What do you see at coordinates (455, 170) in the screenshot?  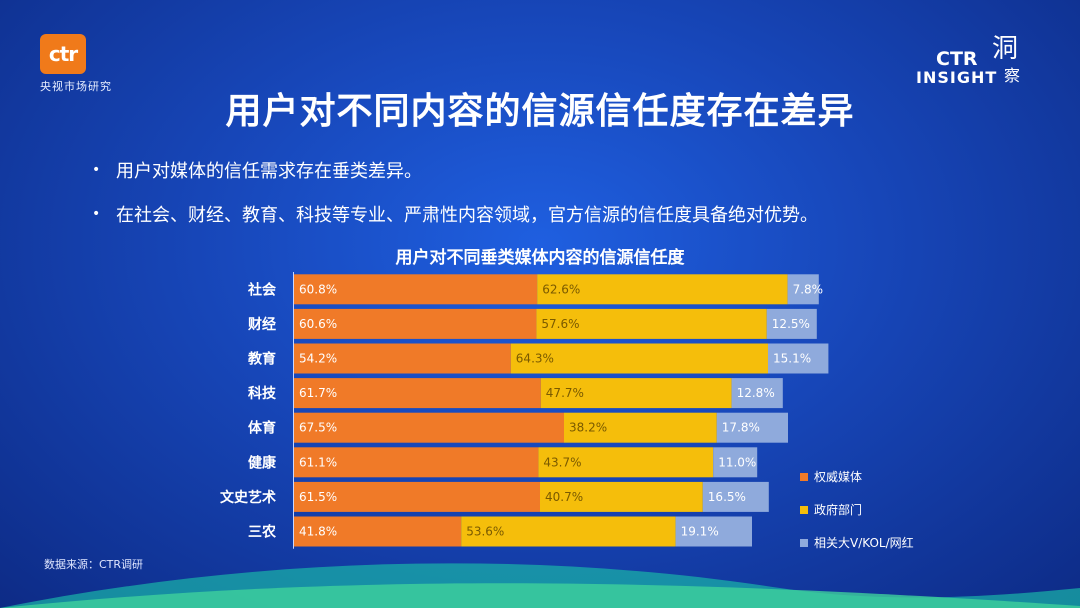 I see `bullet-item: • 用户对媒体的信任需求存在垂类差异。` at bounding box center [455, 170].